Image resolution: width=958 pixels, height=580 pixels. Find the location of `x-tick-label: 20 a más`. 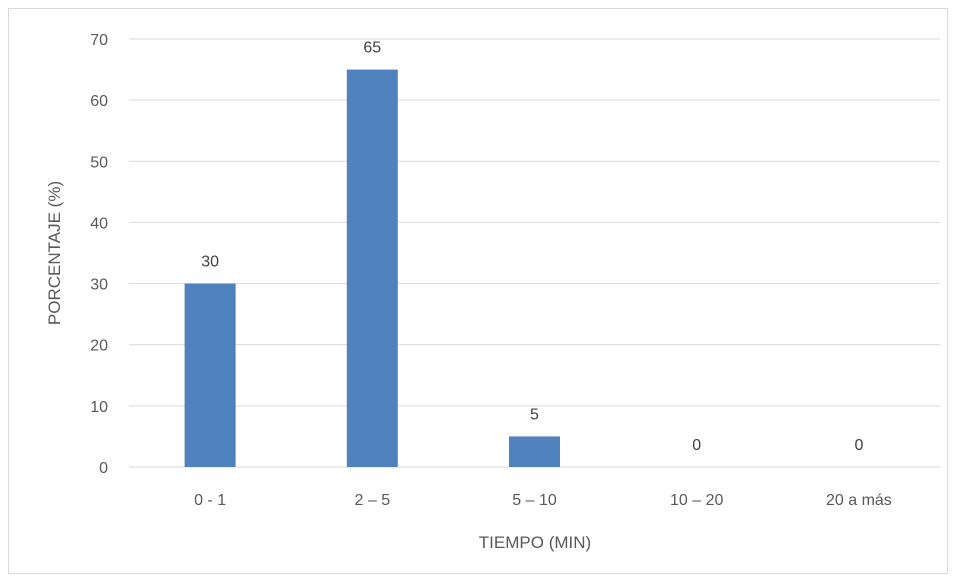

x-tick-label: 20 a más is located at coordinates (859, 500).